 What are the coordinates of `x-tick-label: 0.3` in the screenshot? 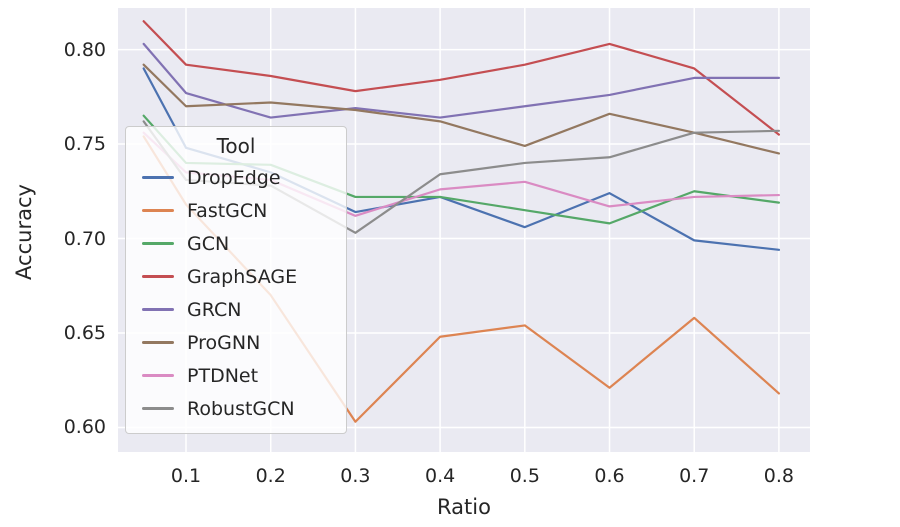 It's located at (355, 476).